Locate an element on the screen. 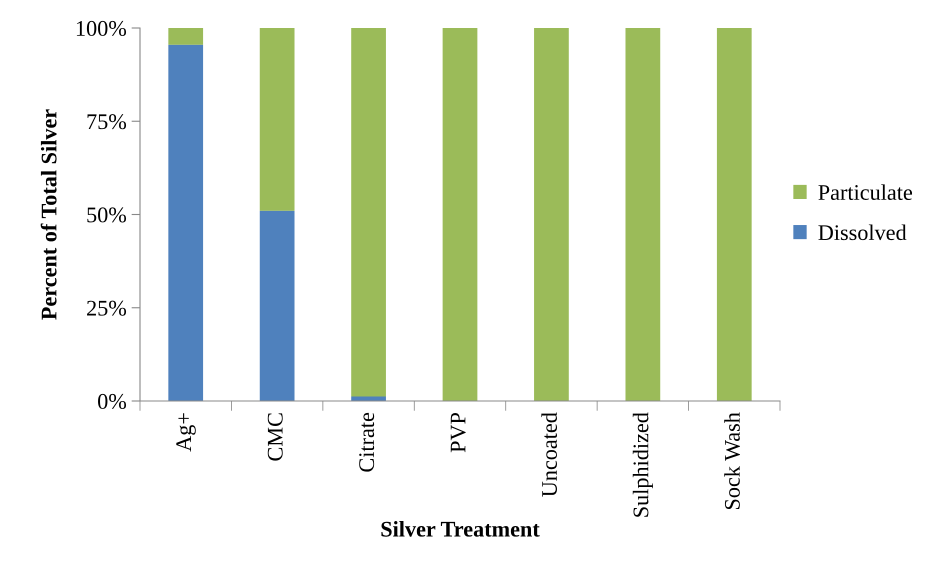  x-tick-label: CMC is located at coordinates (275, 437).